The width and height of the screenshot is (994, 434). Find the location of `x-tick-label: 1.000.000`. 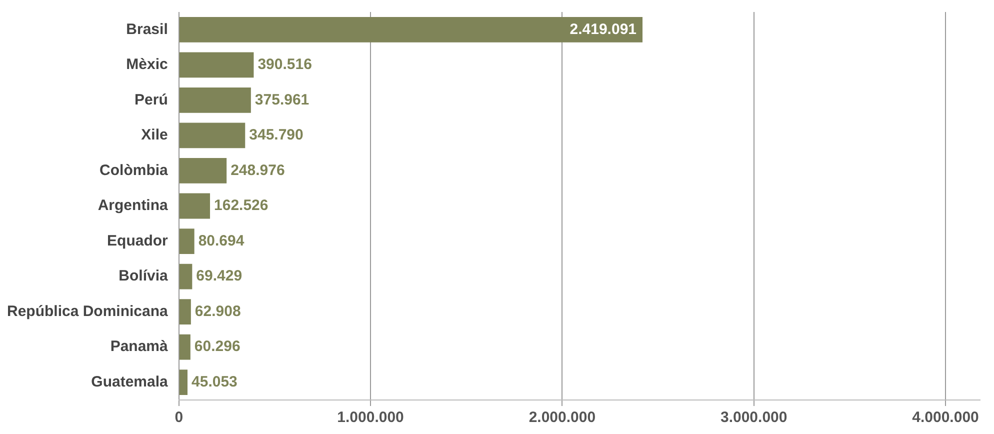

x-tick-label: 1.000.000 is located at coordinates (370, 417).